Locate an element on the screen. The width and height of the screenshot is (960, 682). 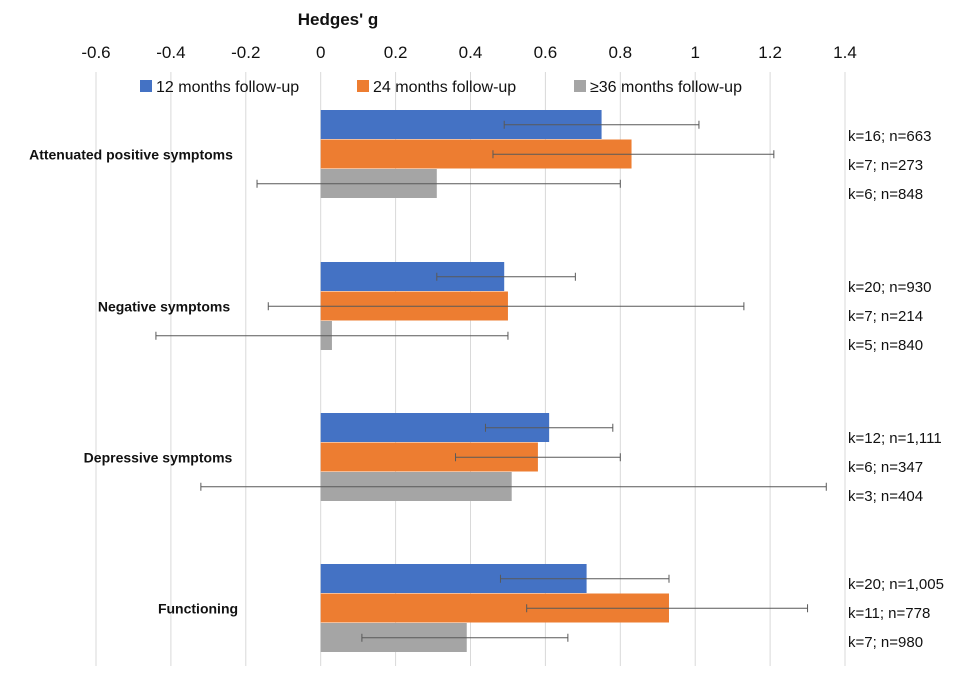
legend-label: ≥36 months follow-up is located at coordinates (666, 87).